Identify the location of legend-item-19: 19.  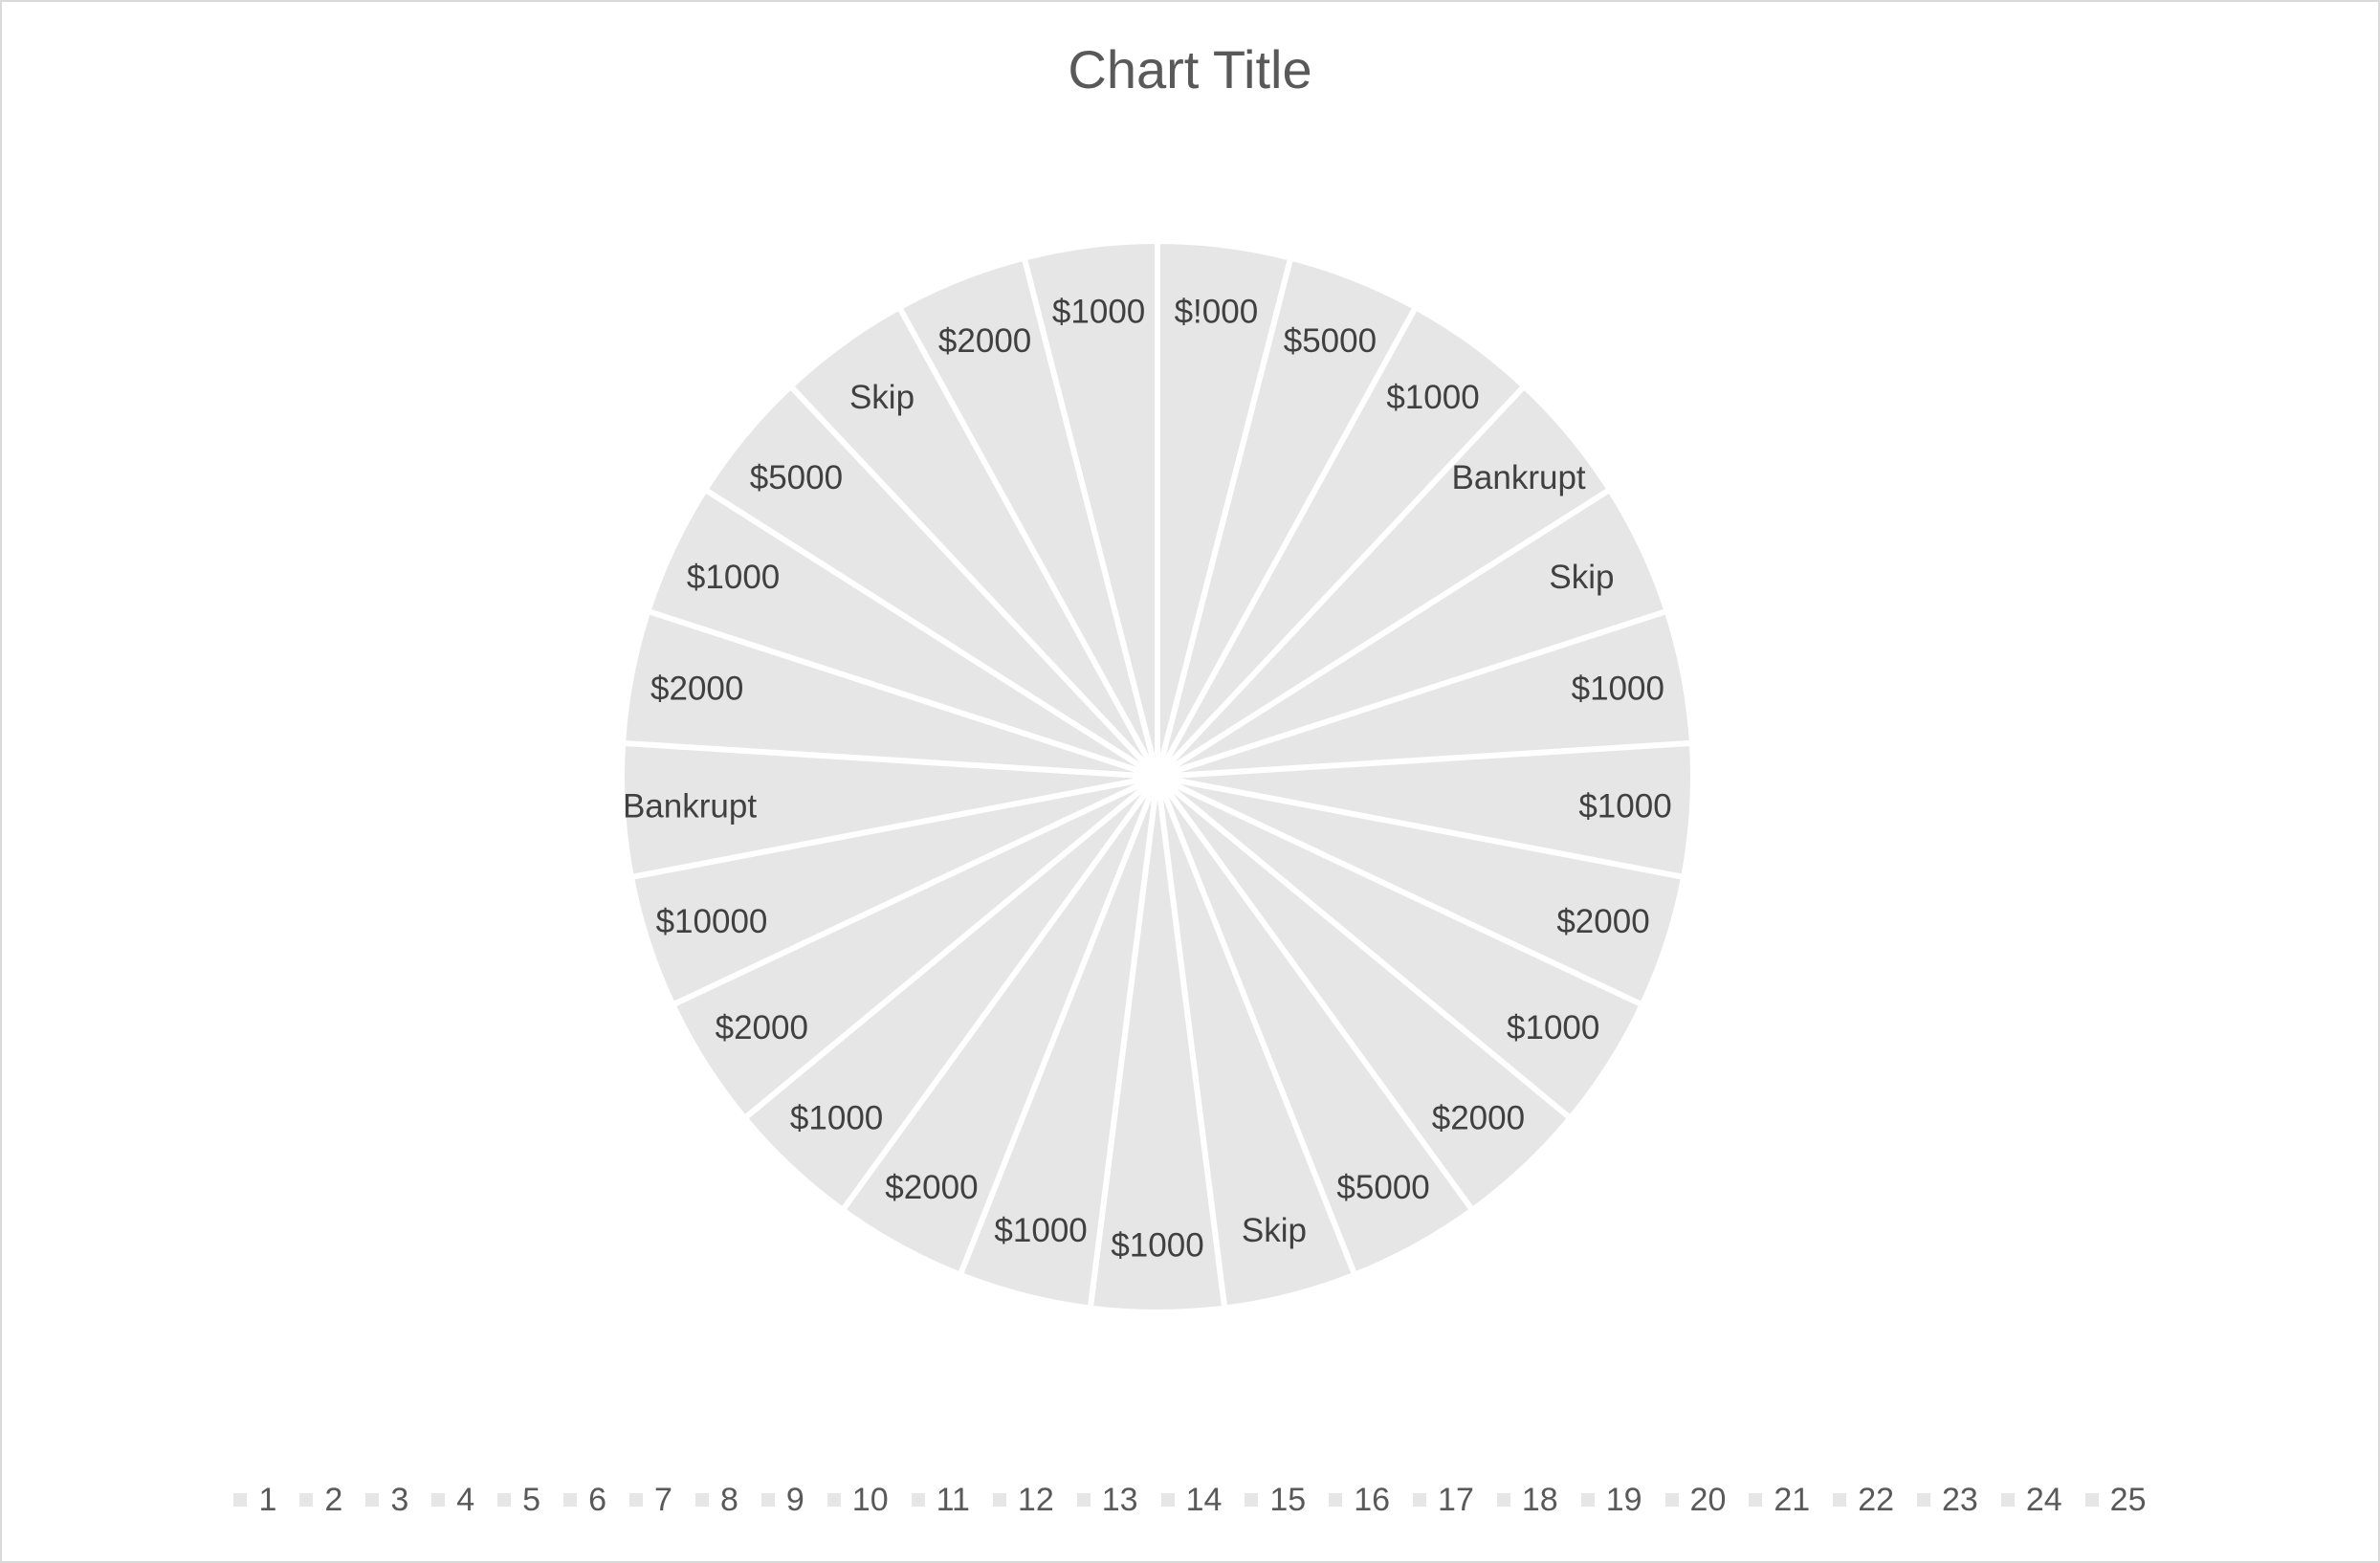
(1611, 1500).